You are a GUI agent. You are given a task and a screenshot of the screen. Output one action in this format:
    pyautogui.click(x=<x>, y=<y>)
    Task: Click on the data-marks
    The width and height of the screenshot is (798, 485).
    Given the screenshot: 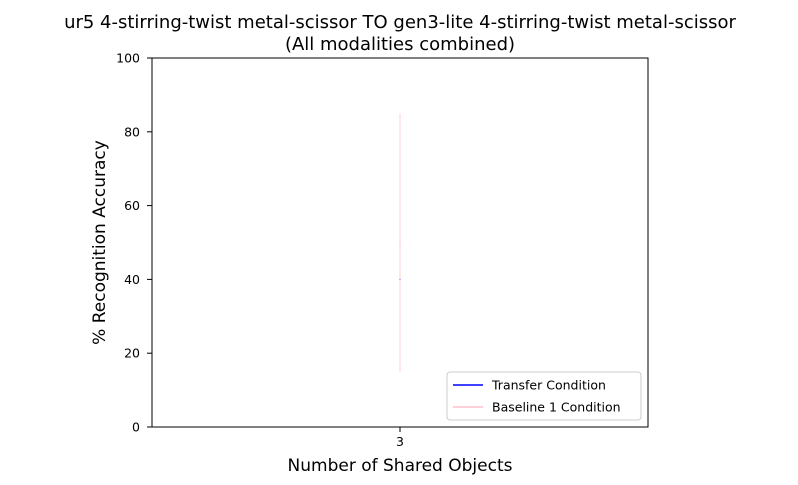 What is the action you would take?
    pyautogui.click(x=400, y=242)
    